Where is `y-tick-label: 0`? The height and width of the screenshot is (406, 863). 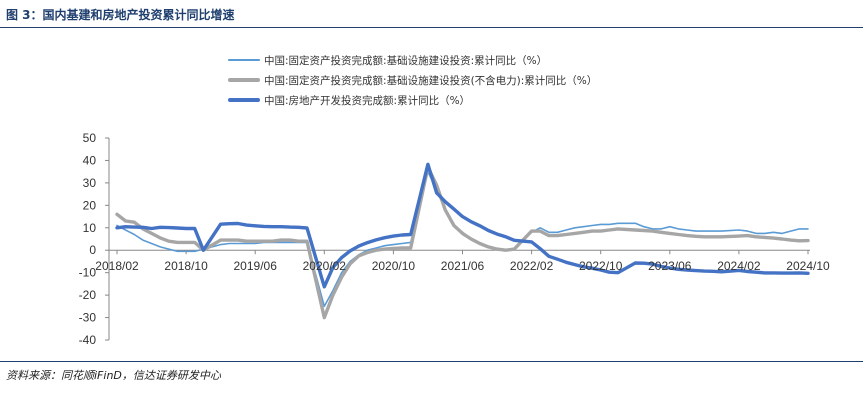 y-tick-label: 0 is located at coordinates (92, 250).